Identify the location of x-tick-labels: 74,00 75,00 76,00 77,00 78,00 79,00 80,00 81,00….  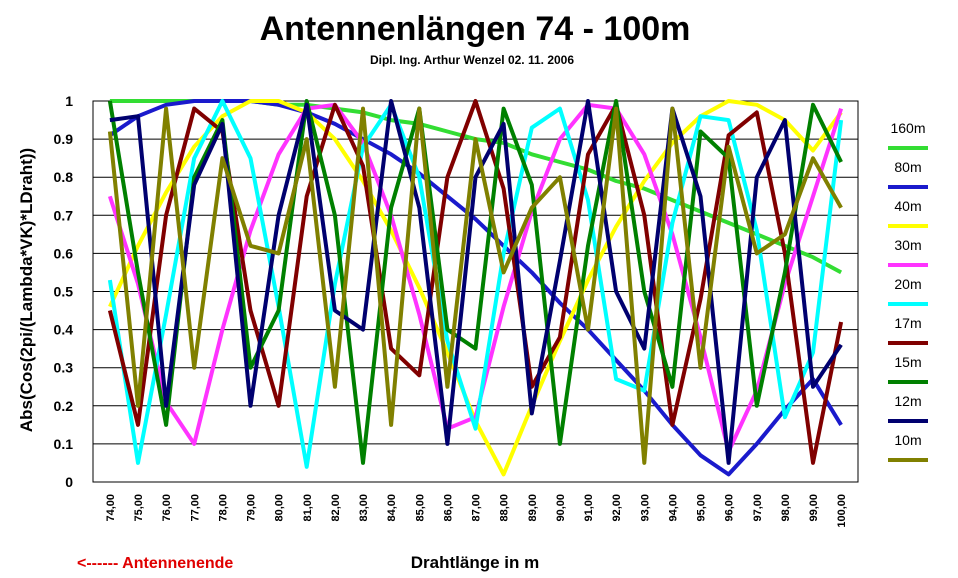
(476, 511).